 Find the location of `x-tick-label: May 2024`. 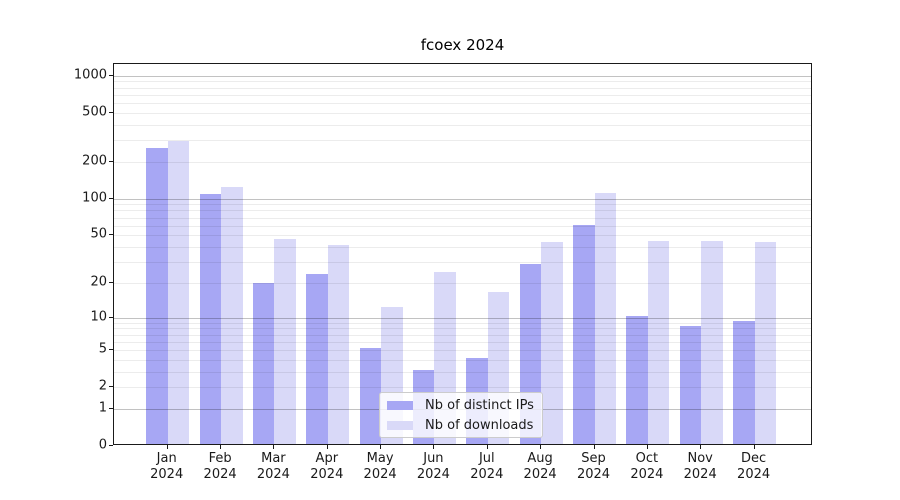

x-tick-label: May 2024 is located at coordinates (380, 467).